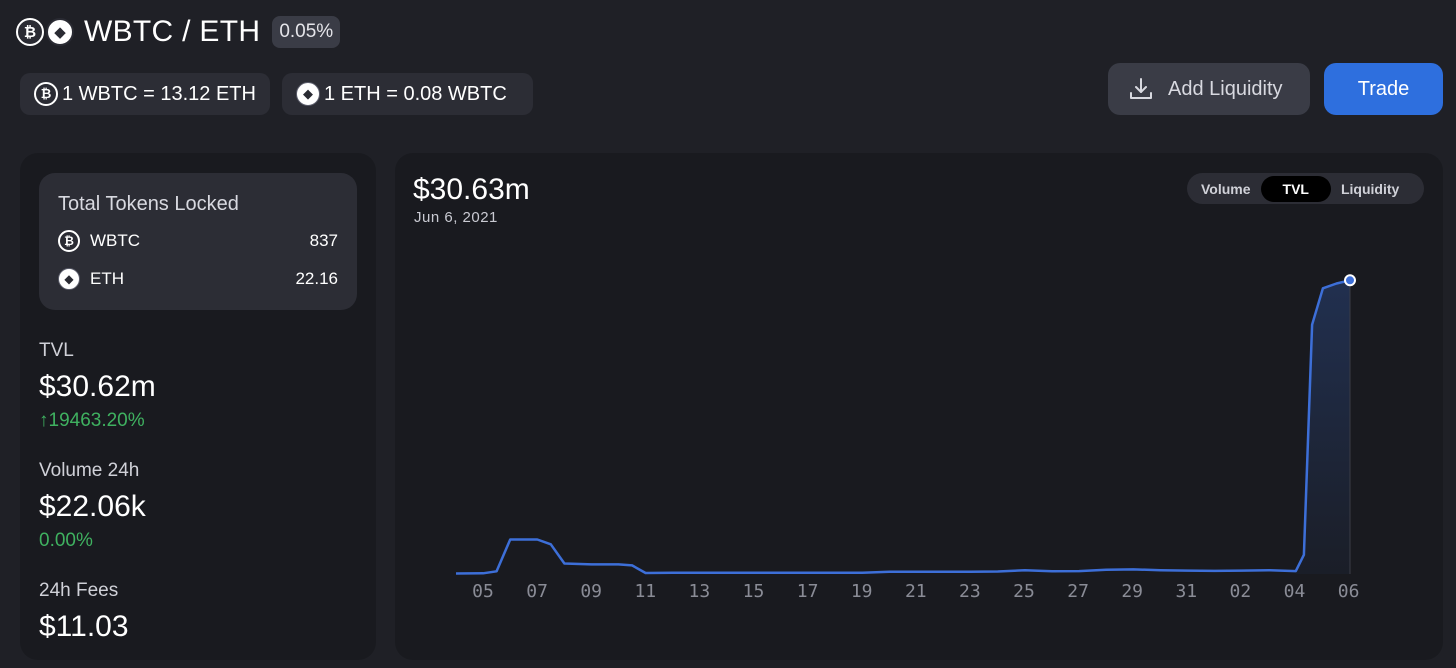 The height and width of the screenshot is (668, 1456). Describe the element at coordinates (159, 93) in the screenshot. I see `rate-label: 1 WBTC = 13.12 ETH` at that location.